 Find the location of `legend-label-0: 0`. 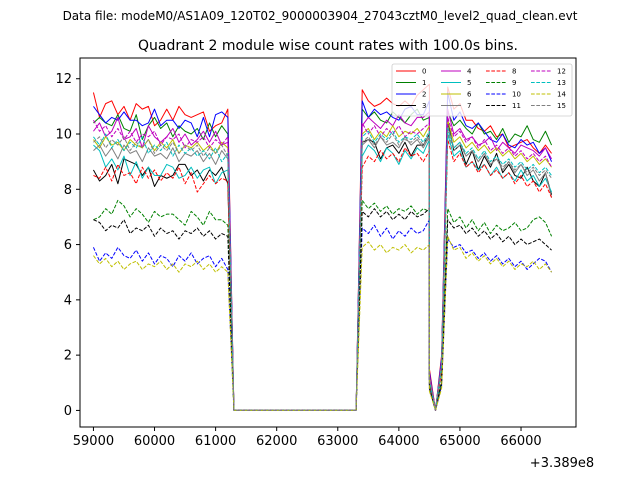

legend-label-0: 0 is located at coordinates (424, 72).